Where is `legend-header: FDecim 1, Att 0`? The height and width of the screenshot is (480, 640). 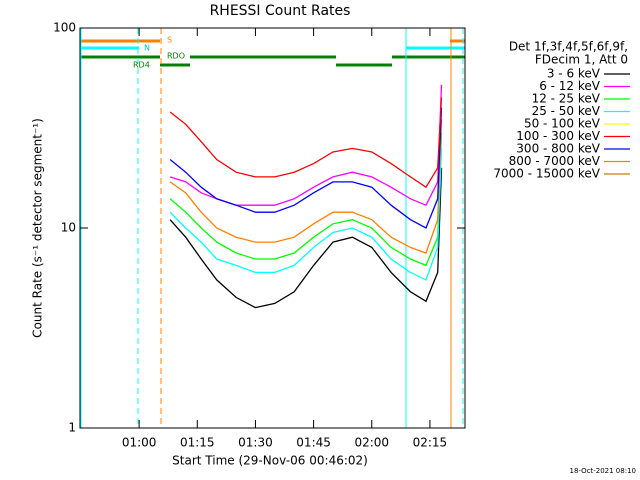
legend-header: FDecim 1, Att 0 is located at coordinates (581, 60).